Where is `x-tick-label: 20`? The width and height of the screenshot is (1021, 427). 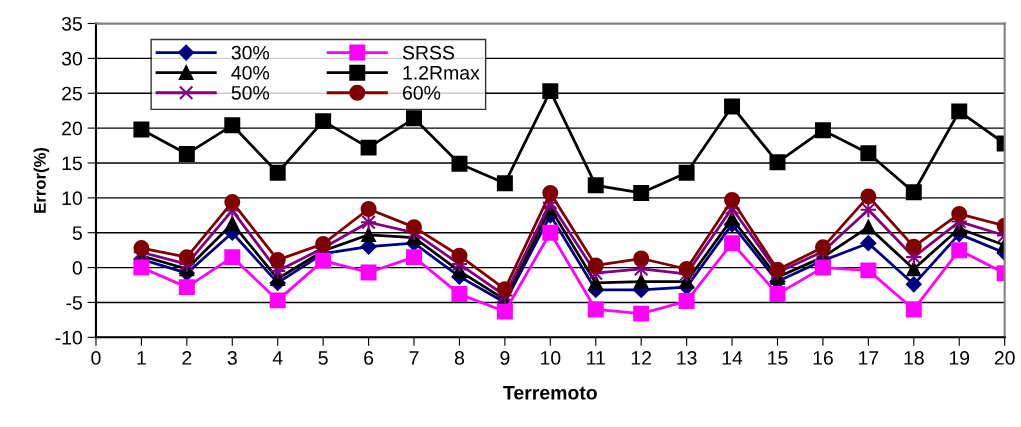
x-tick-label: 20 is located at coordinates (1004, 358).